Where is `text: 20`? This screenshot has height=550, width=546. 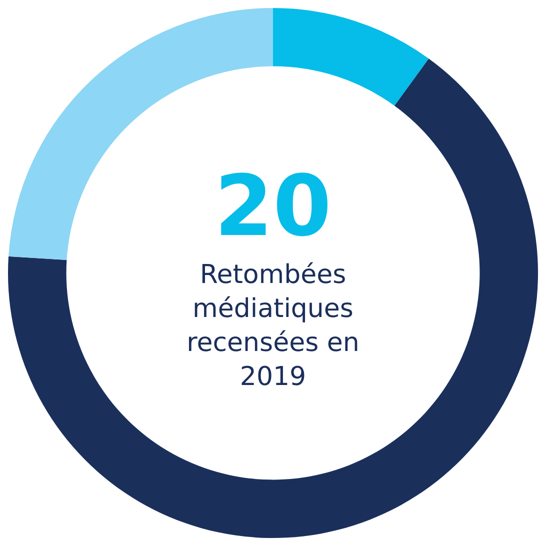
text: 20 is located at coordinates (273, 206).